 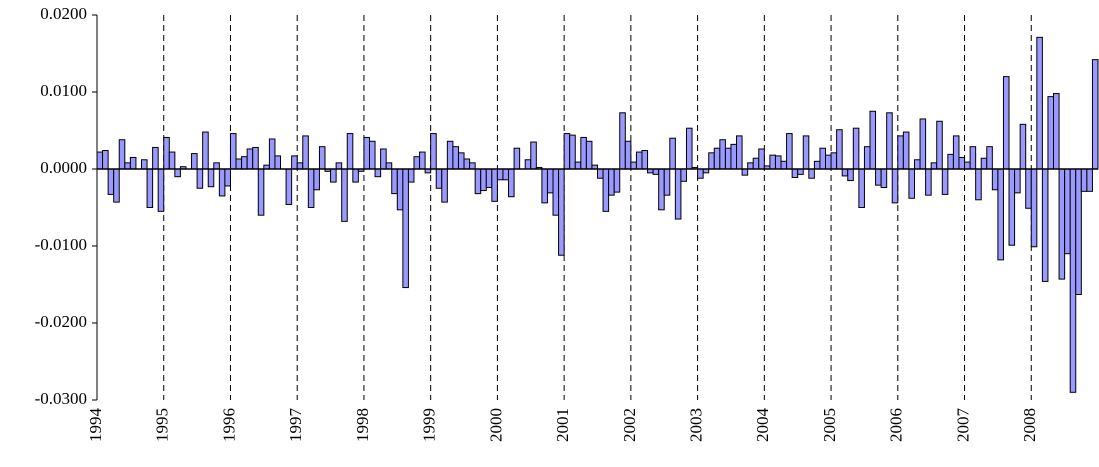 I want to click on y-tick-label: 0.0100, so click(x=63, y=90).